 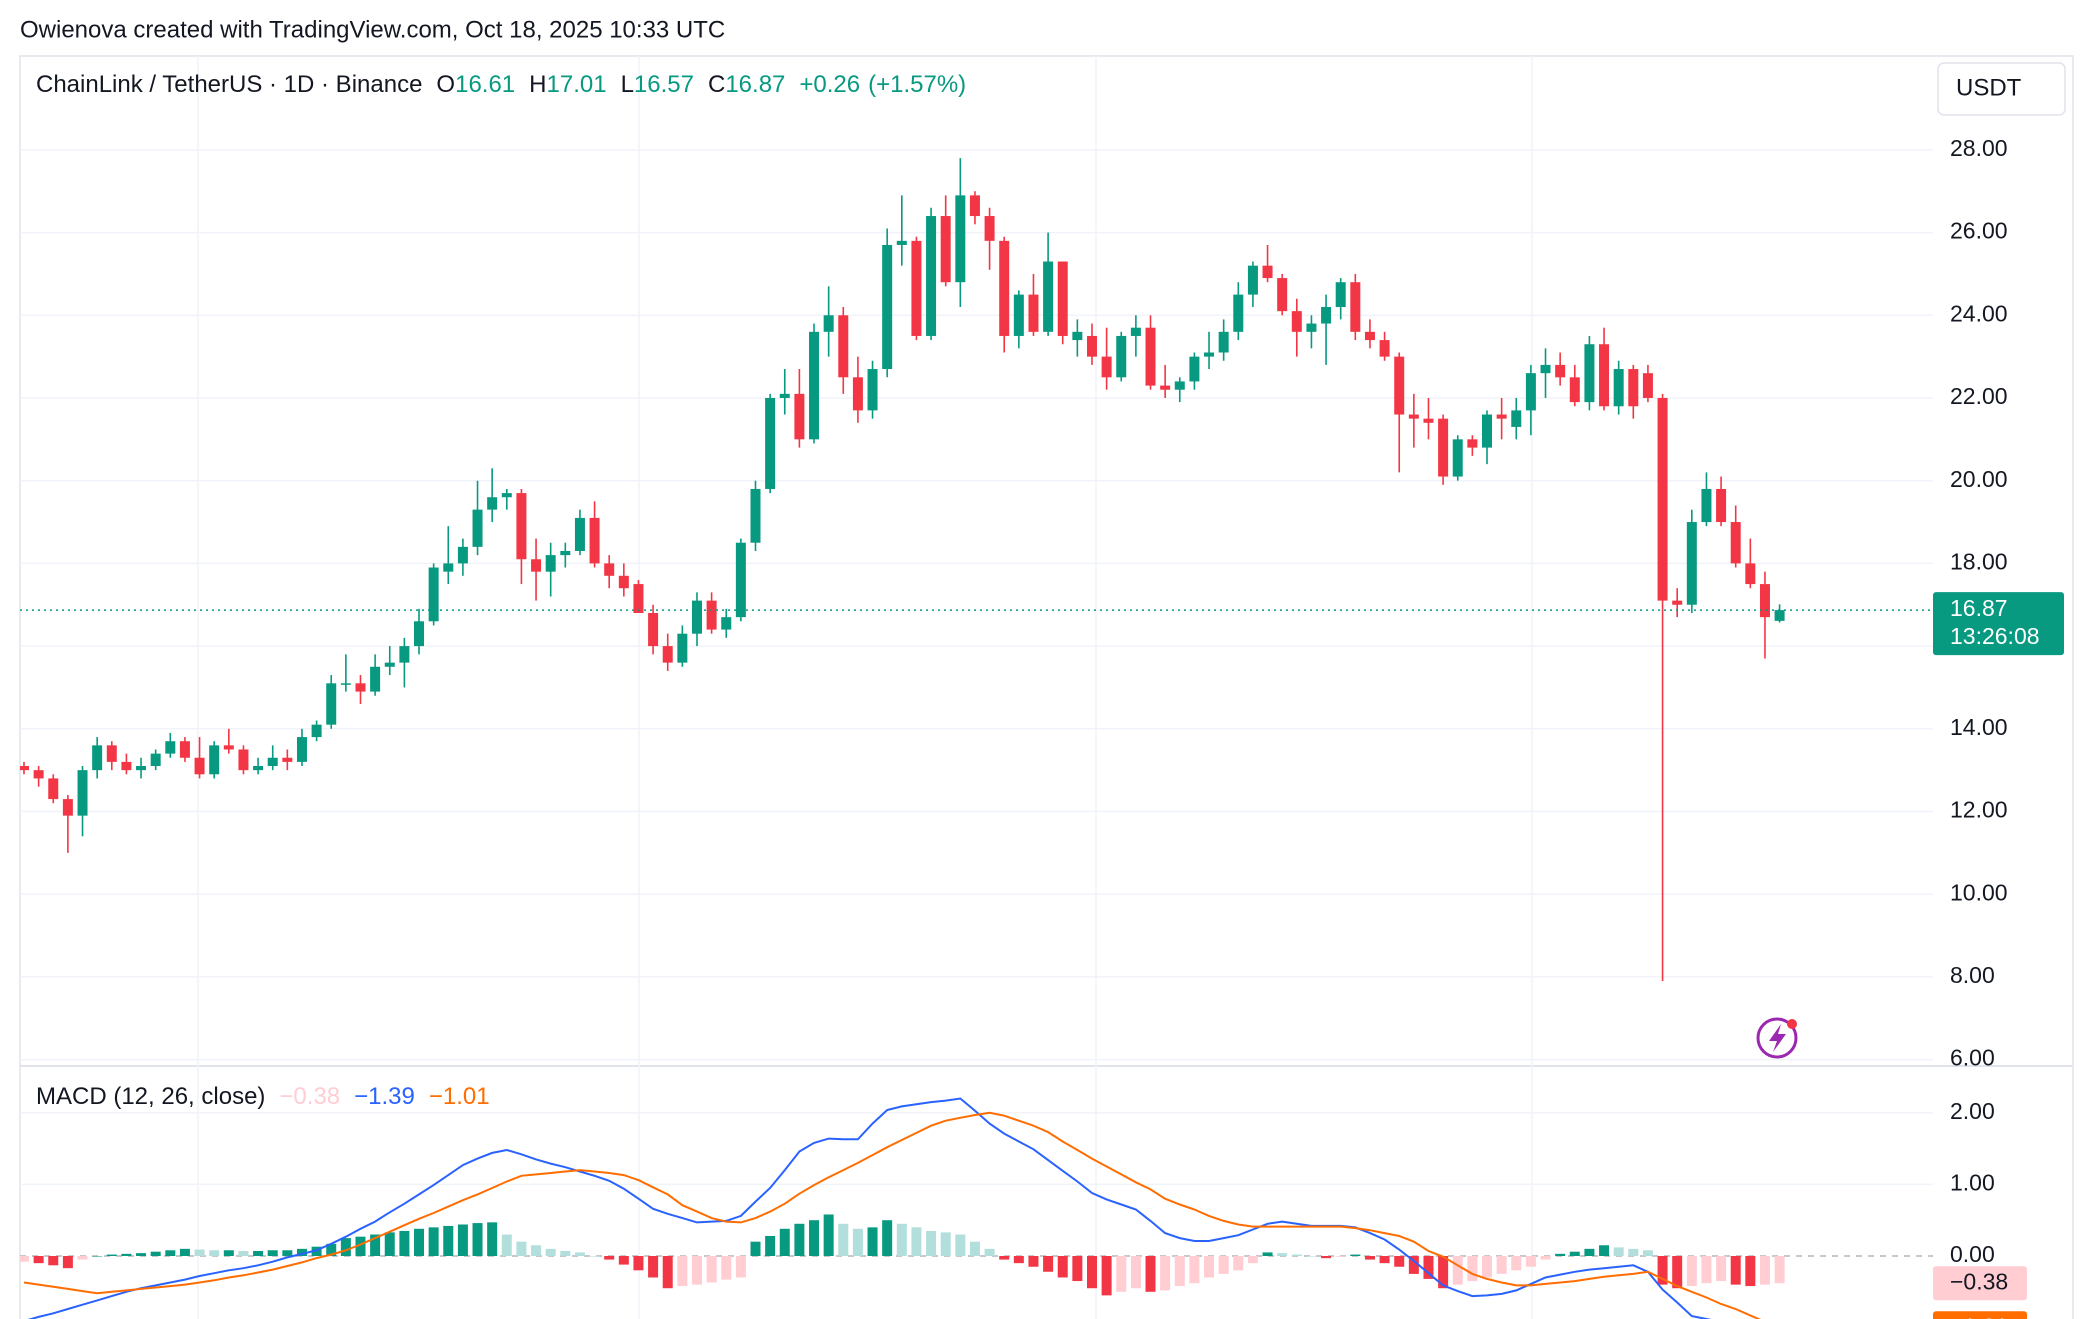 What do you see at coordinates (384, 1096) in the screenshot?
I see `legend-value: −1.39` at bounding box center [384, 1096].